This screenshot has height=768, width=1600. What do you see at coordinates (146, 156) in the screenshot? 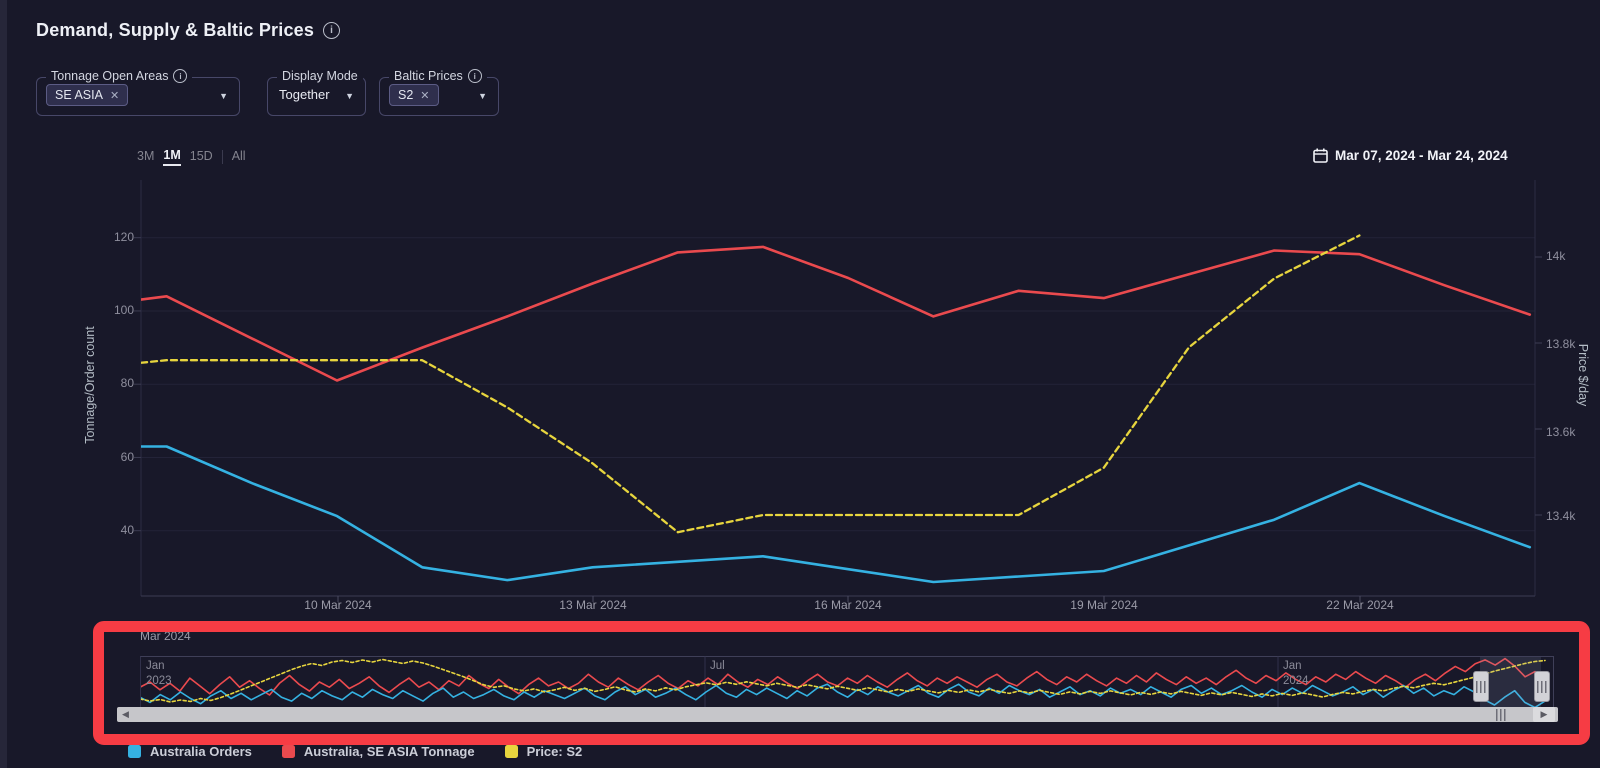
I see `range-3m-button: 3M` at bounding box center [146, 156].